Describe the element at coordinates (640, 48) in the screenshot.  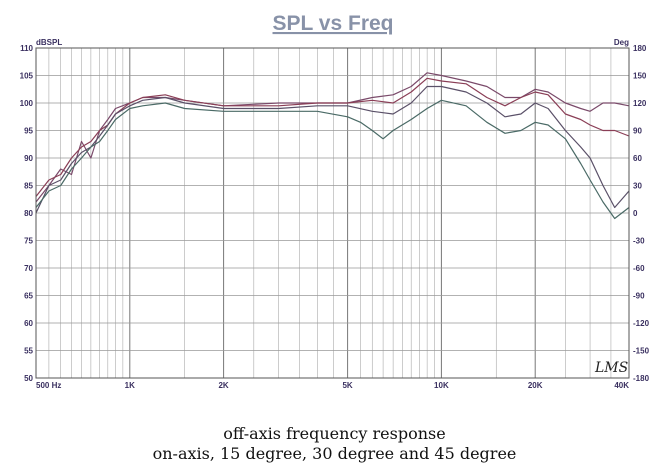
I see `y-tick-label-right: 180` at that location.